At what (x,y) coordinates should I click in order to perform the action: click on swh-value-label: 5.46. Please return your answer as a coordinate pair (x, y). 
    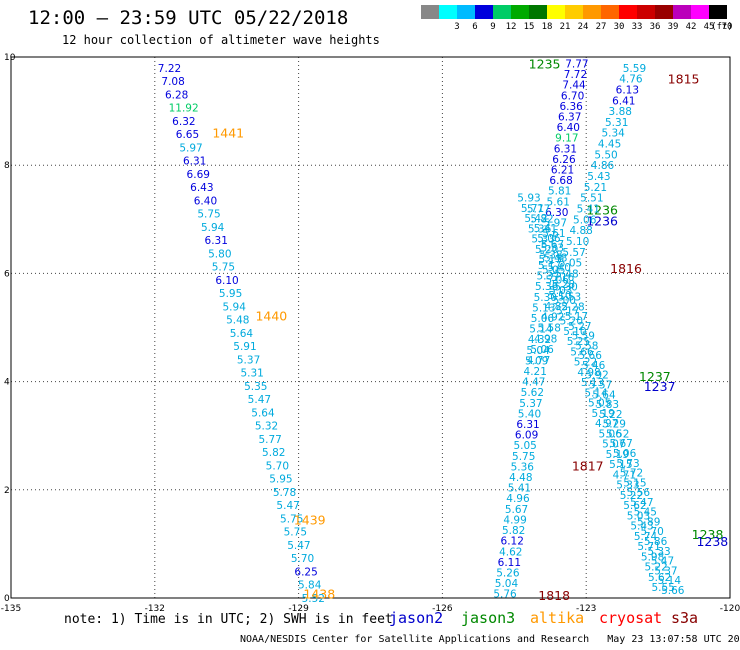
    Looking at the image, I should click on (594, 366).